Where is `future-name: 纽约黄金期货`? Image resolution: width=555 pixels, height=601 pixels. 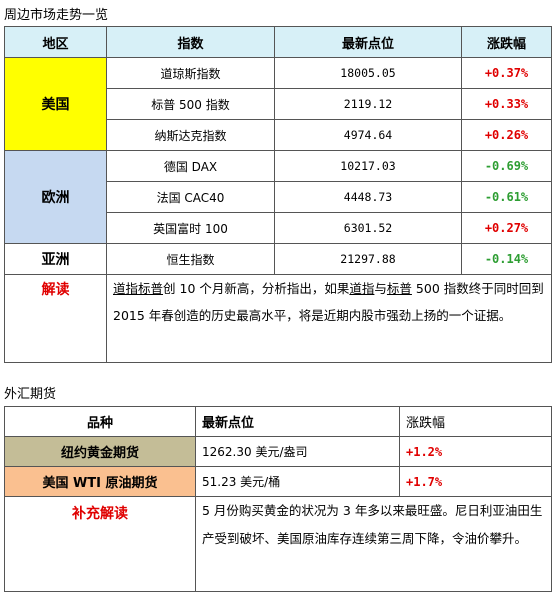 future-name: 纽约黄金期货 is located at coordinates (100, 451).